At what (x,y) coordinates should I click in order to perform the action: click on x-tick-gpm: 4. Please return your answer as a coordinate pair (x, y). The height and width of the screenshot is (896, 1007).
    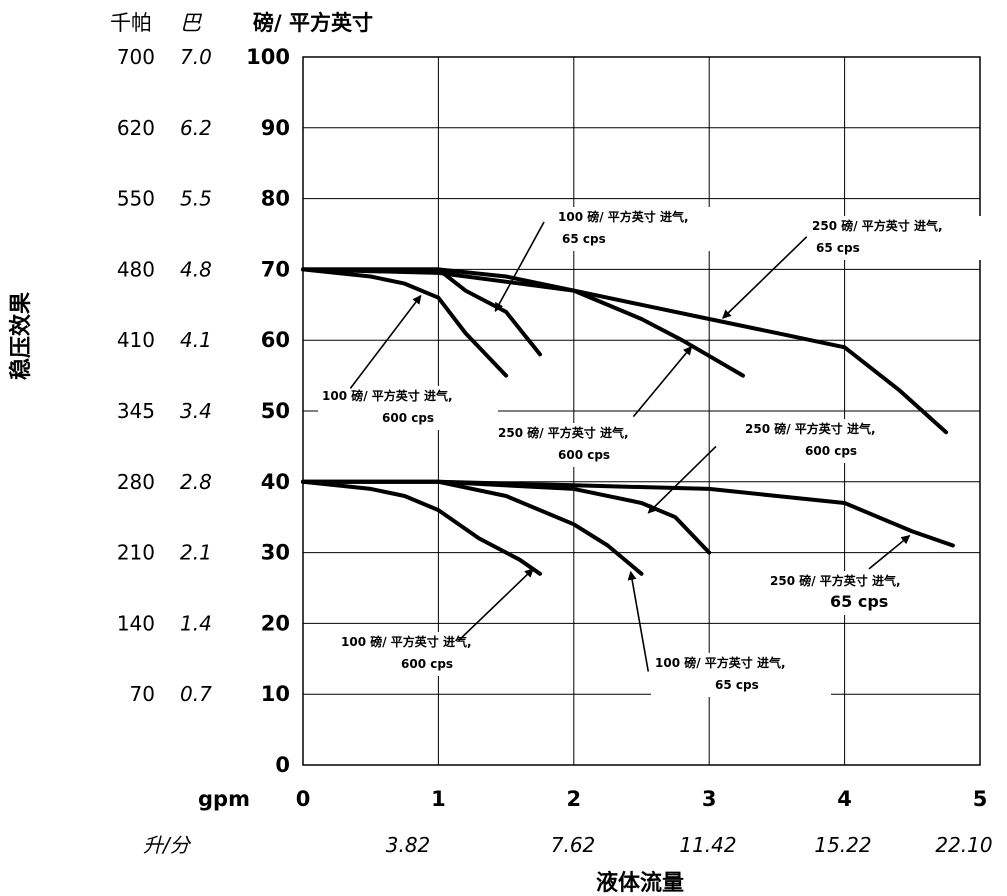
    Looking at the image, I should click on (844, 799).